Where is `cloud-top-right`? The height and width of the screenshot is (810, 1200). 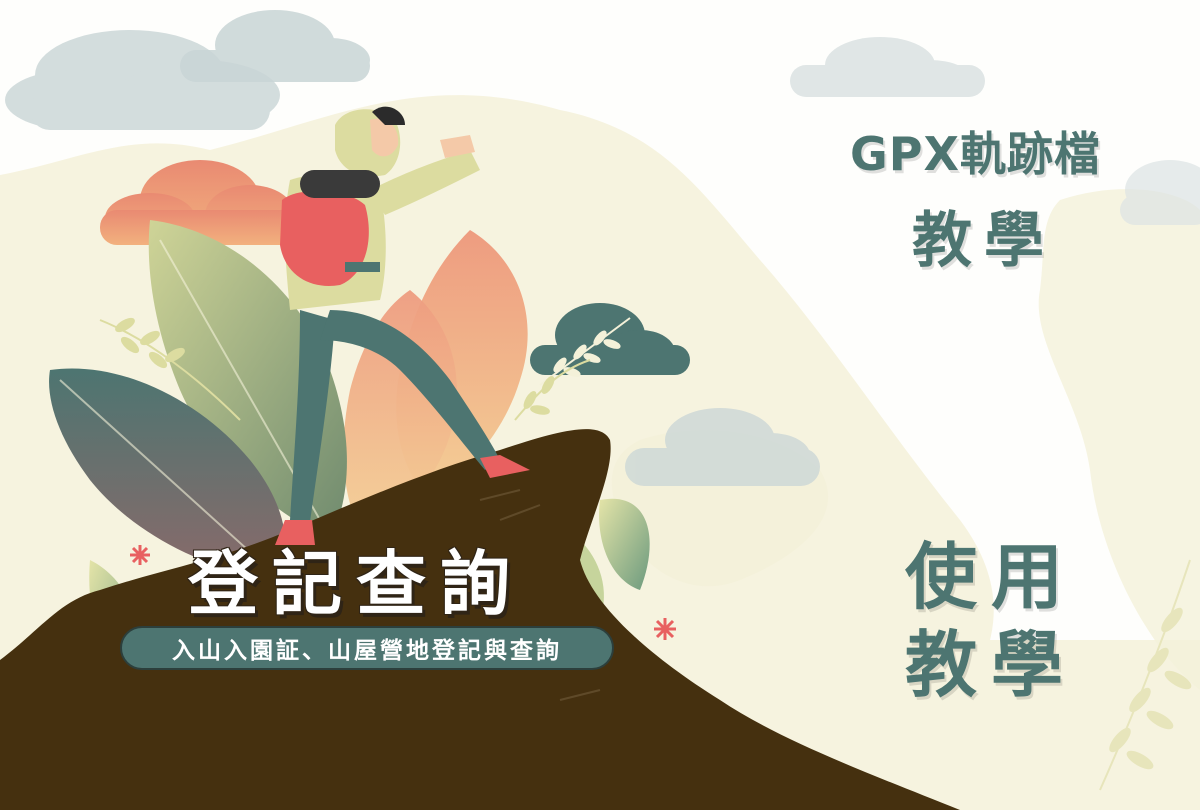
cloud-top-right is located at coordinates (887, 67).